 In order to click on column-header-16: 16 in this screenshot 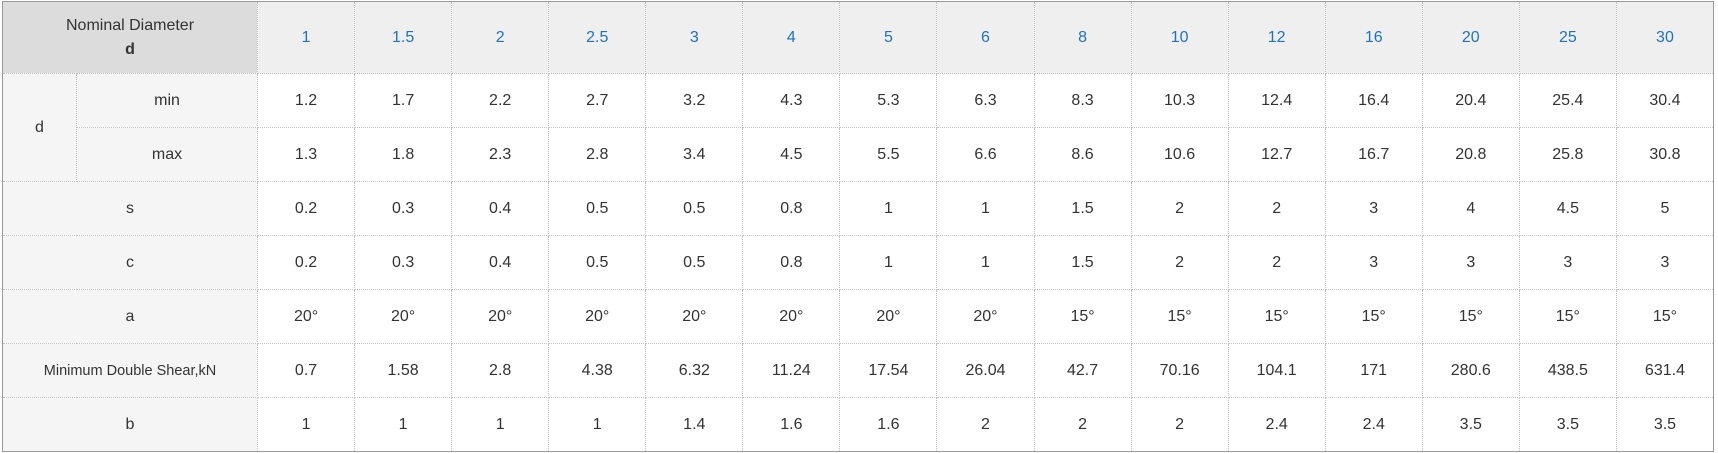, I will do `click(1373, 37)`.